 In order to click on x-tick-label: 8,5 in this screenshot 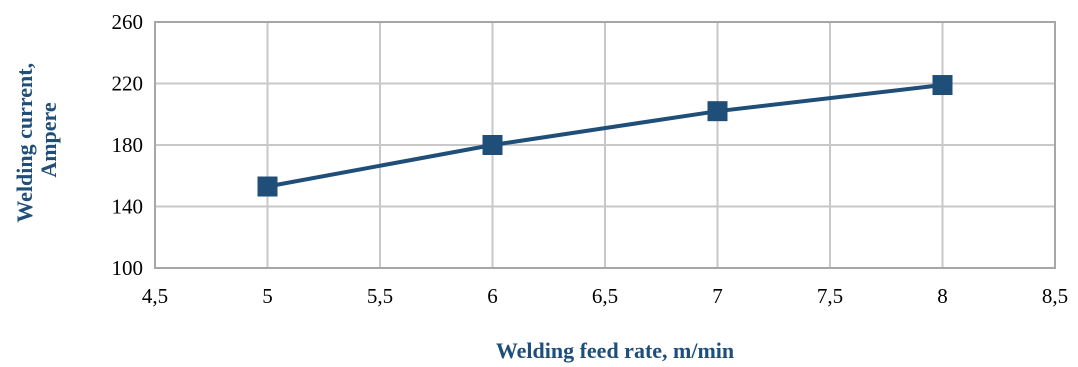, I will do `click(1055, 296)`.